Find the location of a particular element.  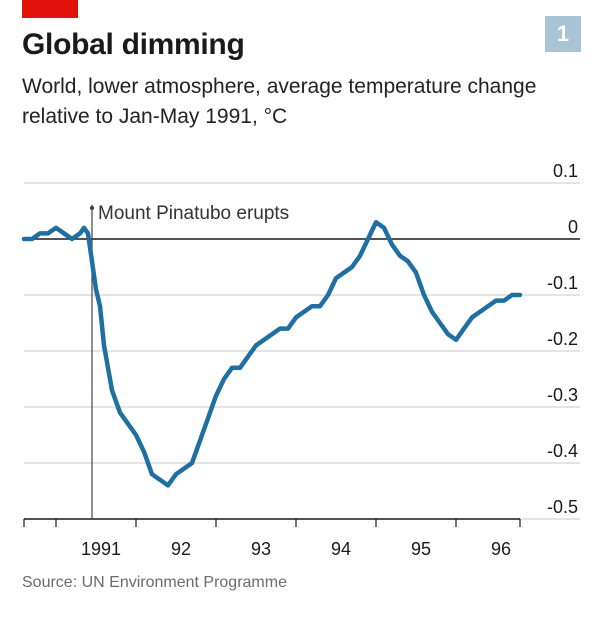

annotation-label: Mount Pinatubo erupts is located at coordinates (193, 213).